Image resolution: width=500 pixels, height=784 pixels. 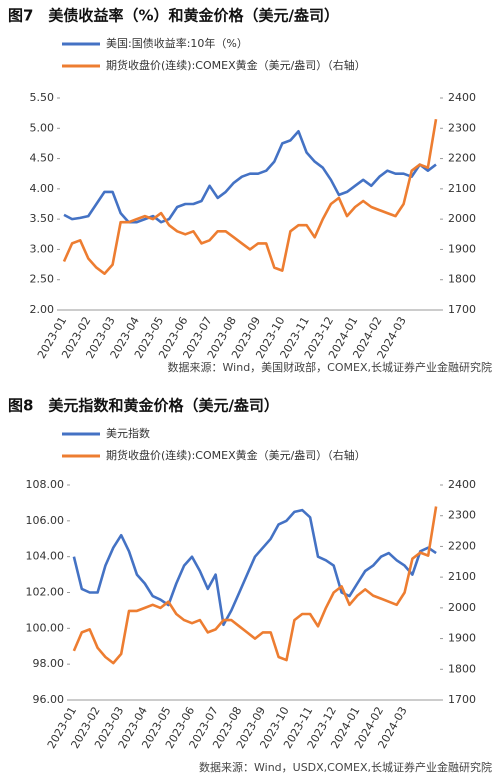 I want to click on source-note: 数据来源：Wind，美国财政部，COMEX,长城证券产业金融研究院, so click(x=330, y=367).